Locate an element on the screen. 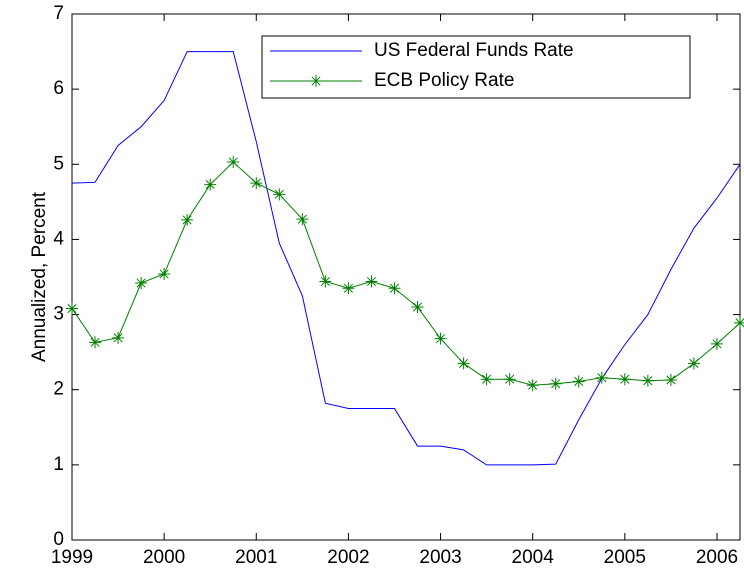 This screenshot has width=744, height=580. y-tick-label: 6 is located at coordinates (58, 88).